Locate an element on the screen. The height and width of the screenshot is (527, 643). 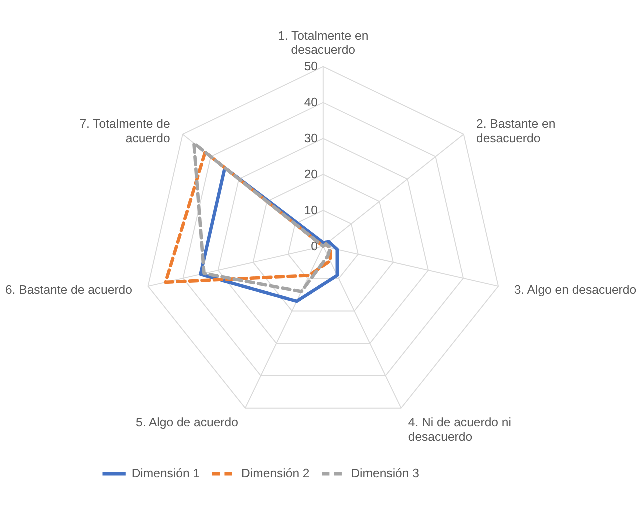
spoke-label: 1. Totalmente en desacuerdo is located at coordinates (323, 43).